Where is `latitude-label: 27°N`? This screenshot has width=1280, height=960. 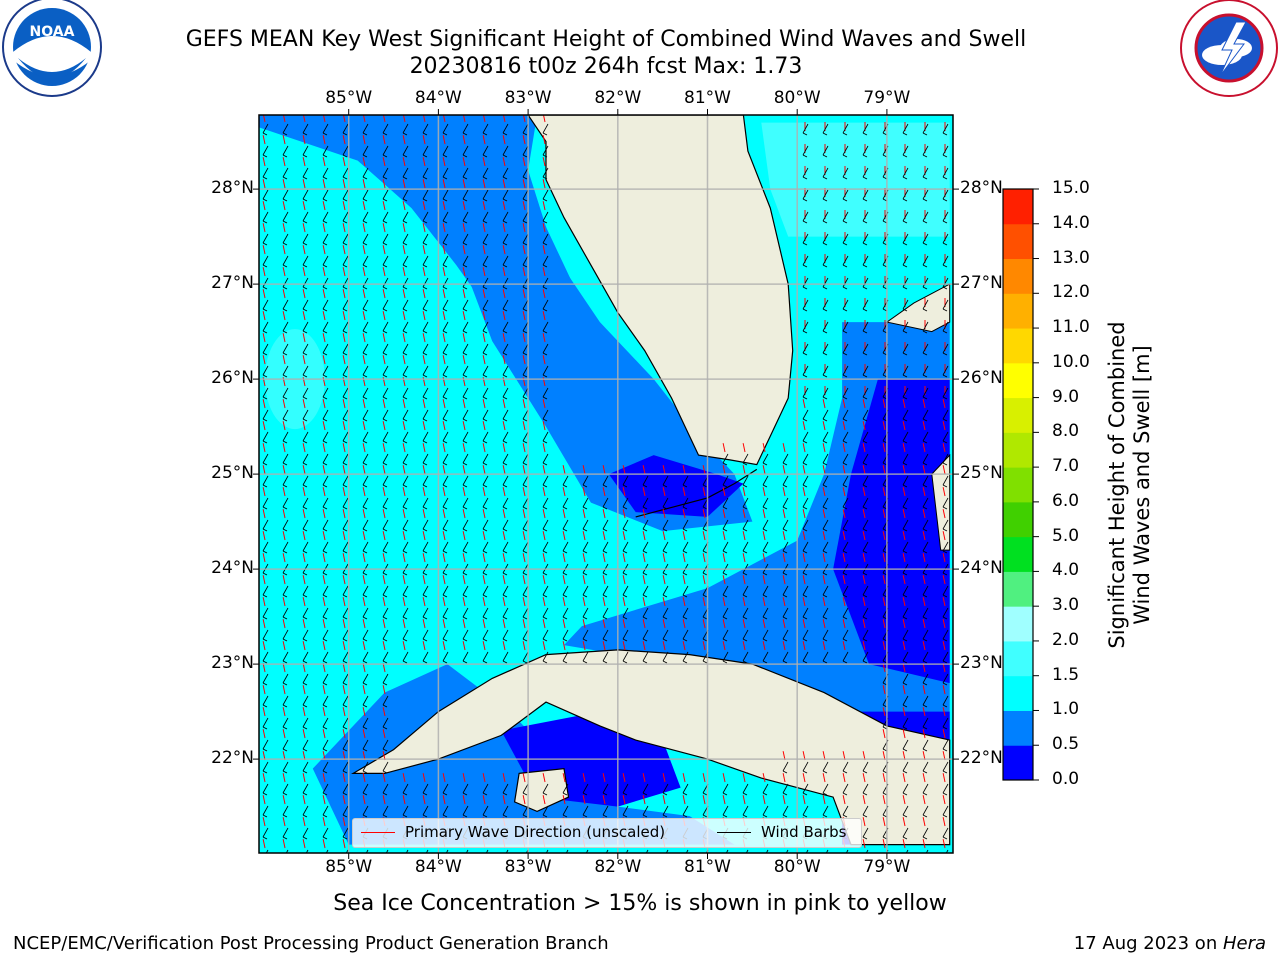
latitude-label: 27°N is located at coordinates (981, 283).